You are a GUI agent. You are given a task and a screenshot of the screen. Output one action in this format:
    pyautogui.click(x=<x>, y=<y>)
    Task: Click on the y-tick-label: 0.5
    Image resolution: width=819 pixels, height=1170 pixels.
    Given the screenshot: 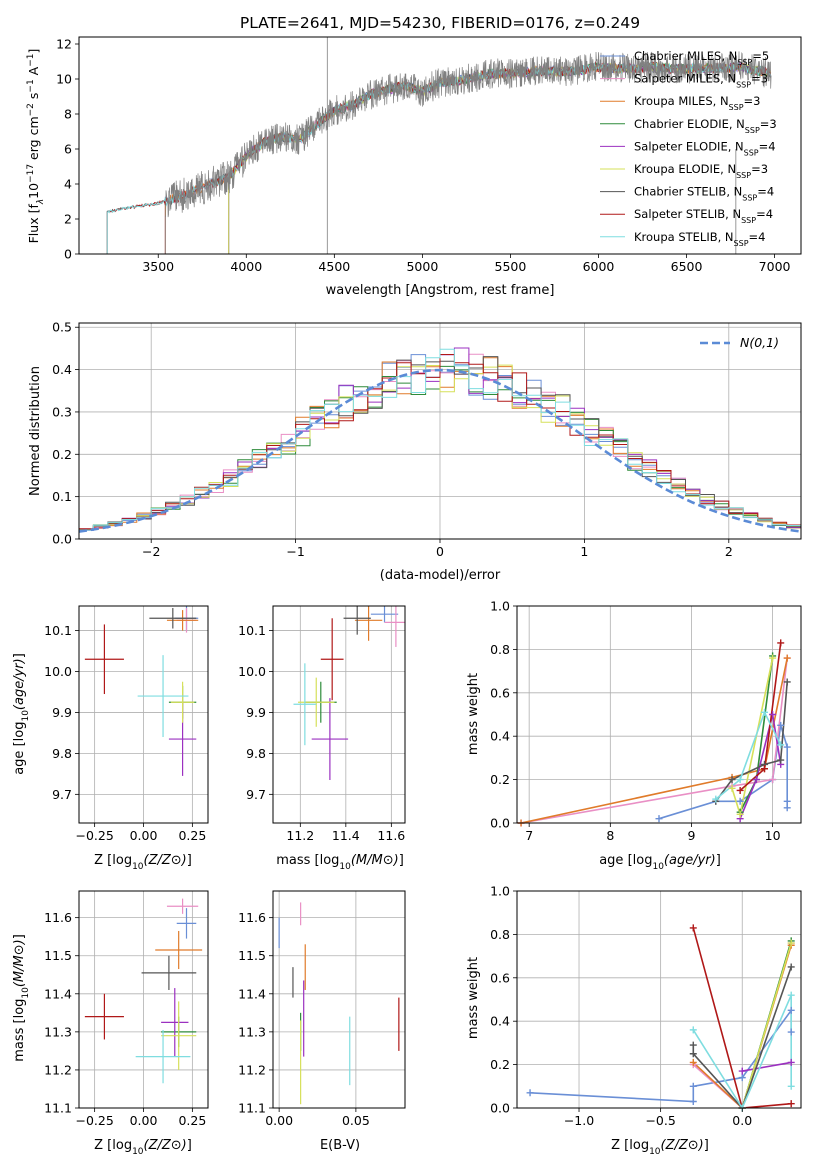 What is the action you would take?
    pyautogui.click(x=62, y=327)
    